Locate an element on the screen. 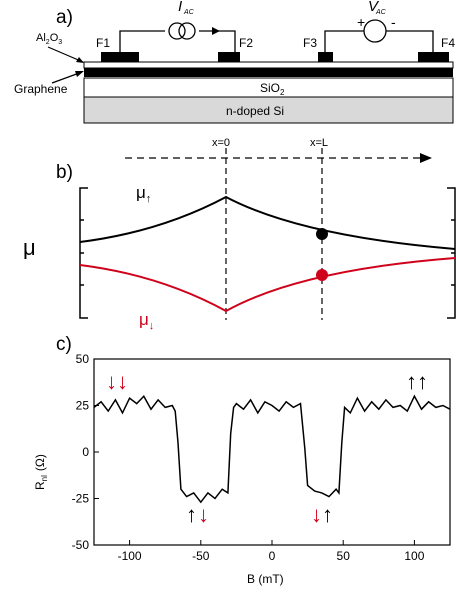 The height and width of the screenshot is (593, 456). al2o3-label: Al2O3 is located at coordinates (49, 39).